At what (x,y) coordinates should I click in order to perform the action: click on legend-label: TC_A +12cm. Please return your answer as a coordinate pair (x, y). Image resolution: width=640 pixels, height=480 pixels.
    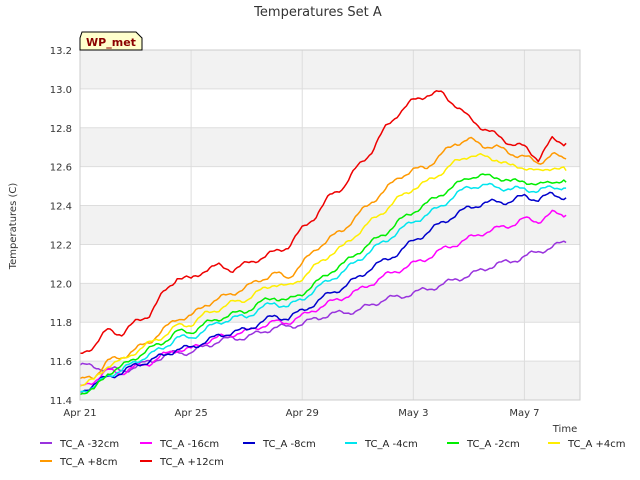
    Looking at the image, I should click on (191, 462).